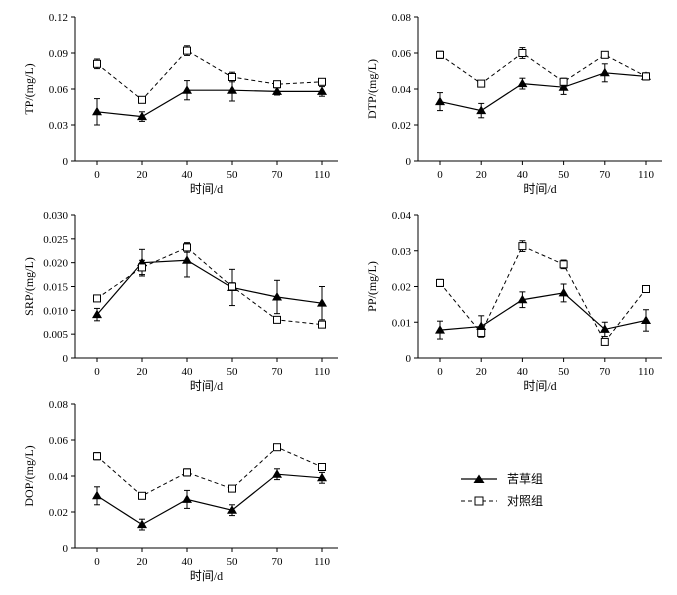  I want to click on y-axis-label: DTP/(mg/L), so click(372, 89).